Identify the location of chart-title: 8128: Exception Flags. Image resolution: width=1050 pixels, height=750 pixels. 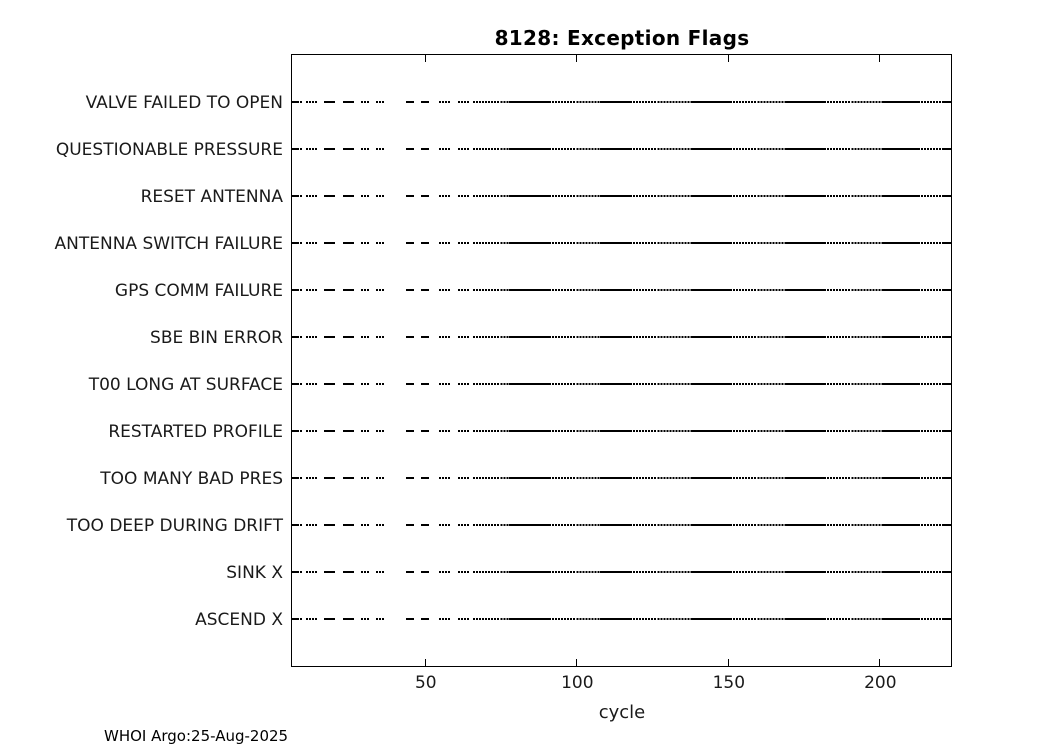
(622, 38).